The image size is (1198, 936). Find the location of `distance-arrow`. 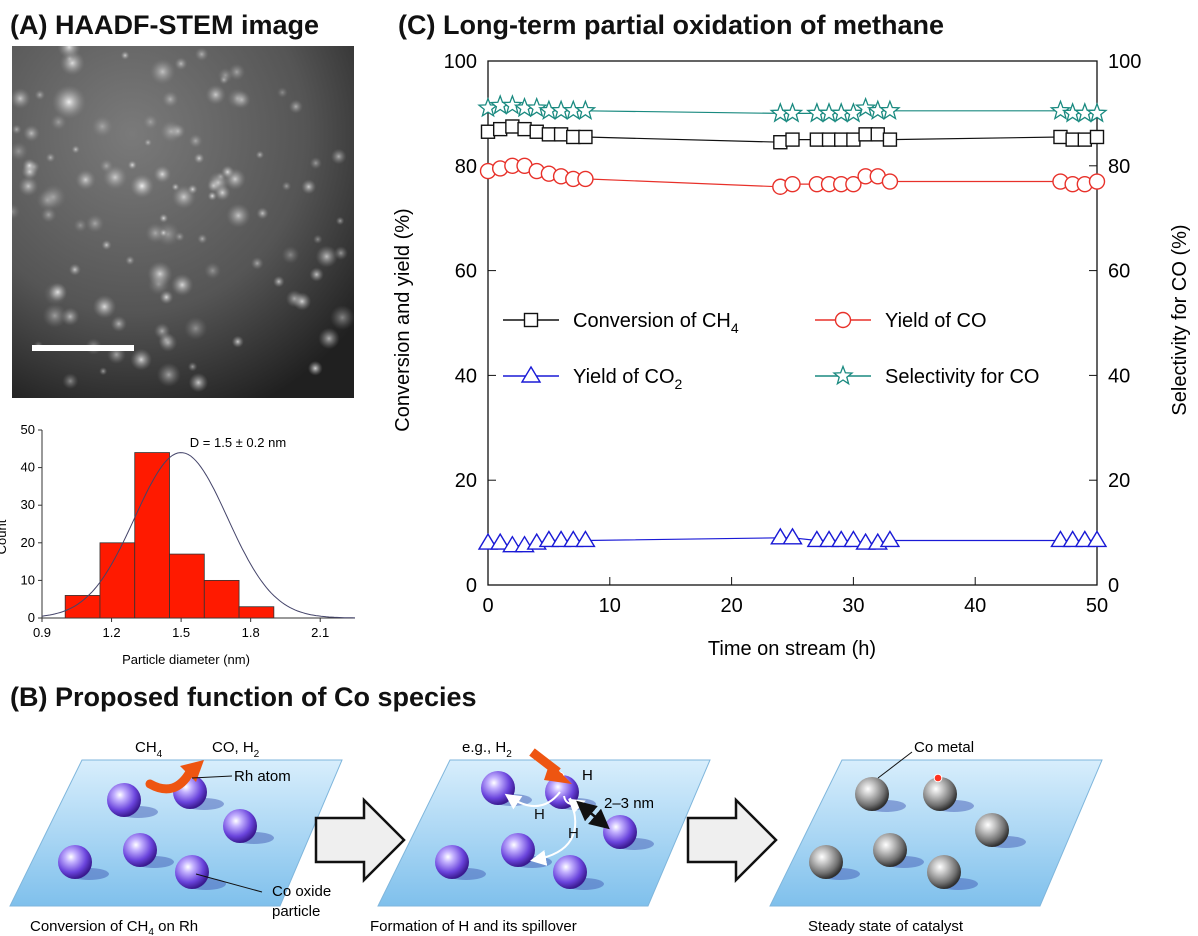

distance-arrow is located at coordinates (593, 815).